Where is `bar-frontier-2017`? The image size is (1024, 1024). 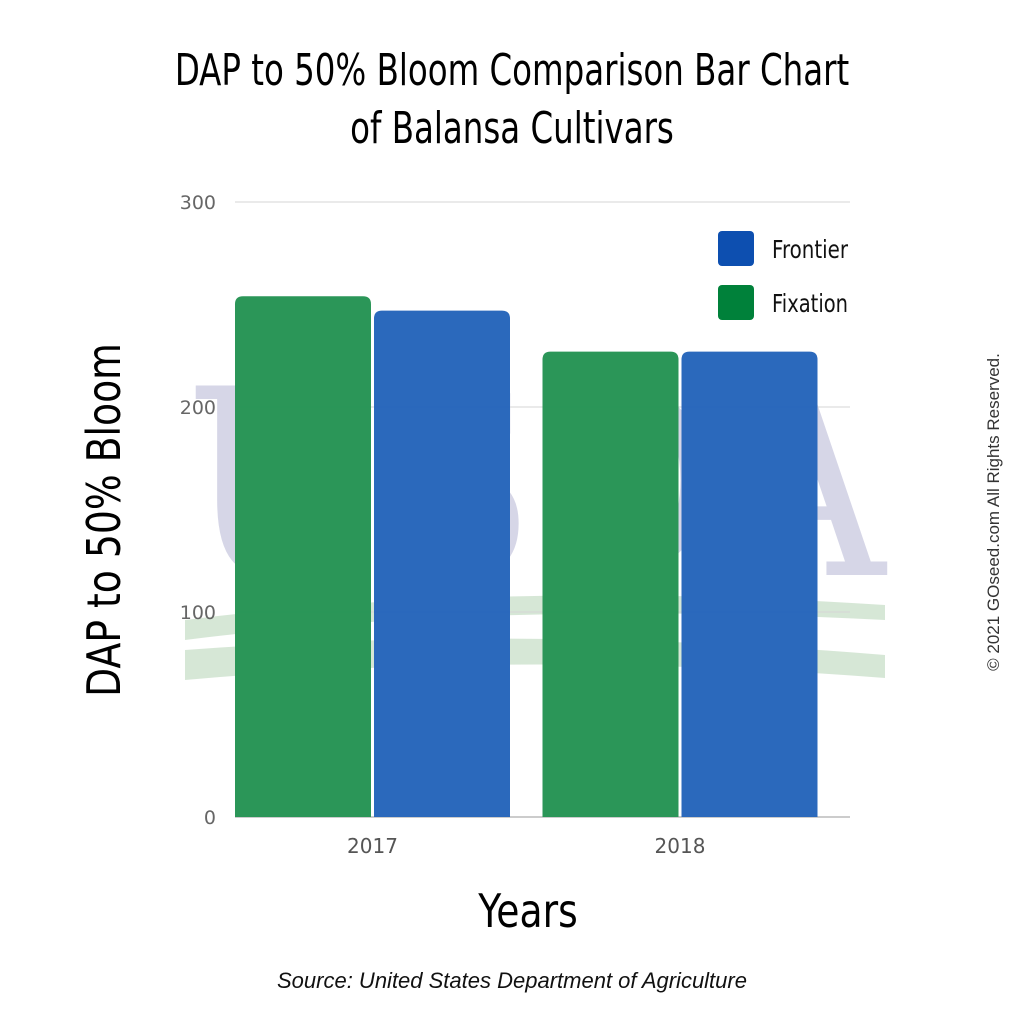 bar-frontier-2017 is located at coordinates (442, 563).